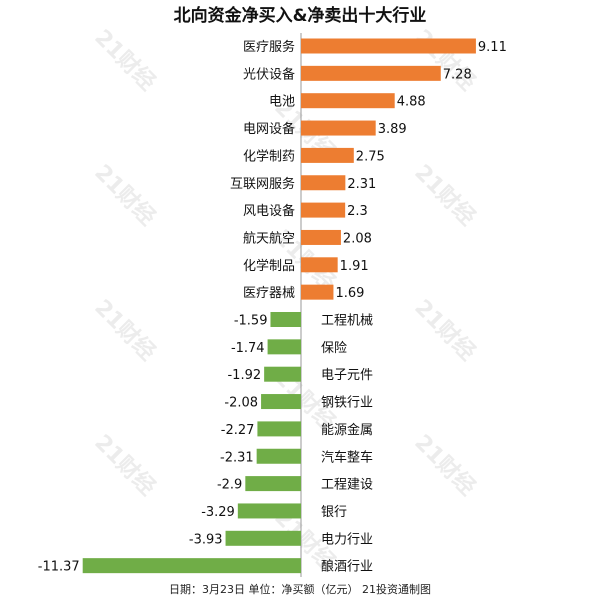  I want to click on value-label: -2.27, so click(238, 430).